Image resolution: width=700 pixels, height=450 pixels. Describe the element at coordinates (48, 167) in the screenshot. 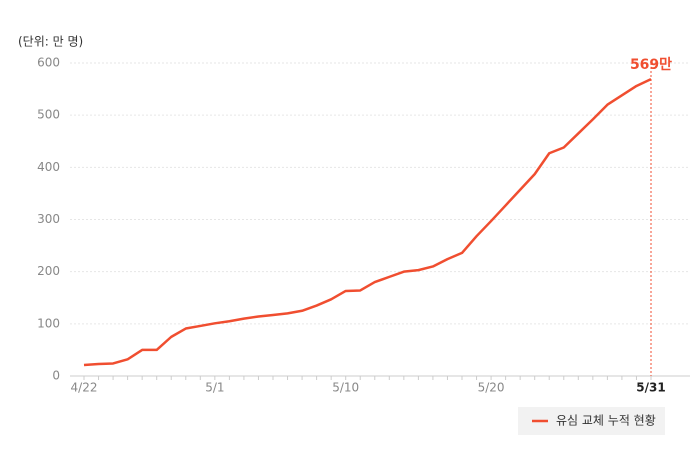

I see `y-tick-label: 400` at that location.